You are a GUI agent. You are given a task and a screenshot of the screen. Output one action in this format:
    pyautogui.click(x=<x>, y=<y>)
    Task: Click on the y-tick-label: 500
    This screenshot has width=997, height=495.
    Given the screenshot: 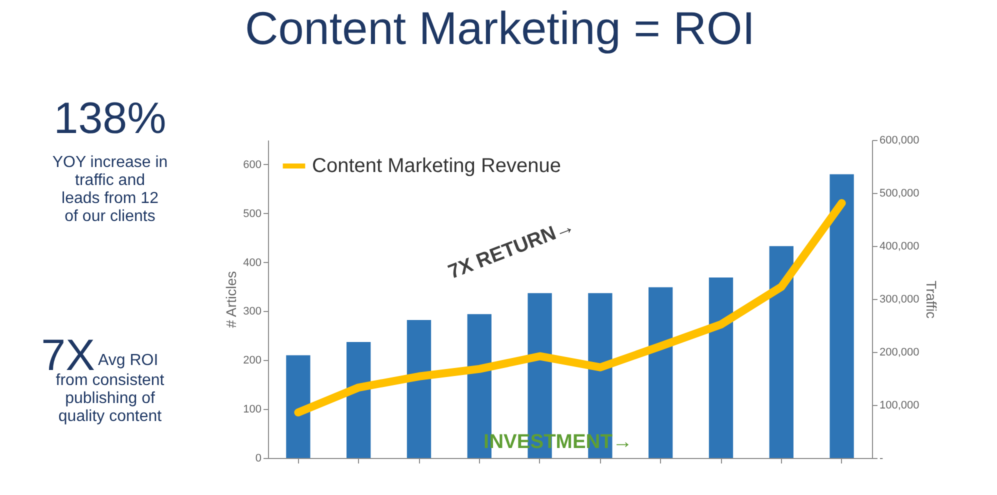 What is the action you would take?
    pyautogui.click(x=252, y=214)
    